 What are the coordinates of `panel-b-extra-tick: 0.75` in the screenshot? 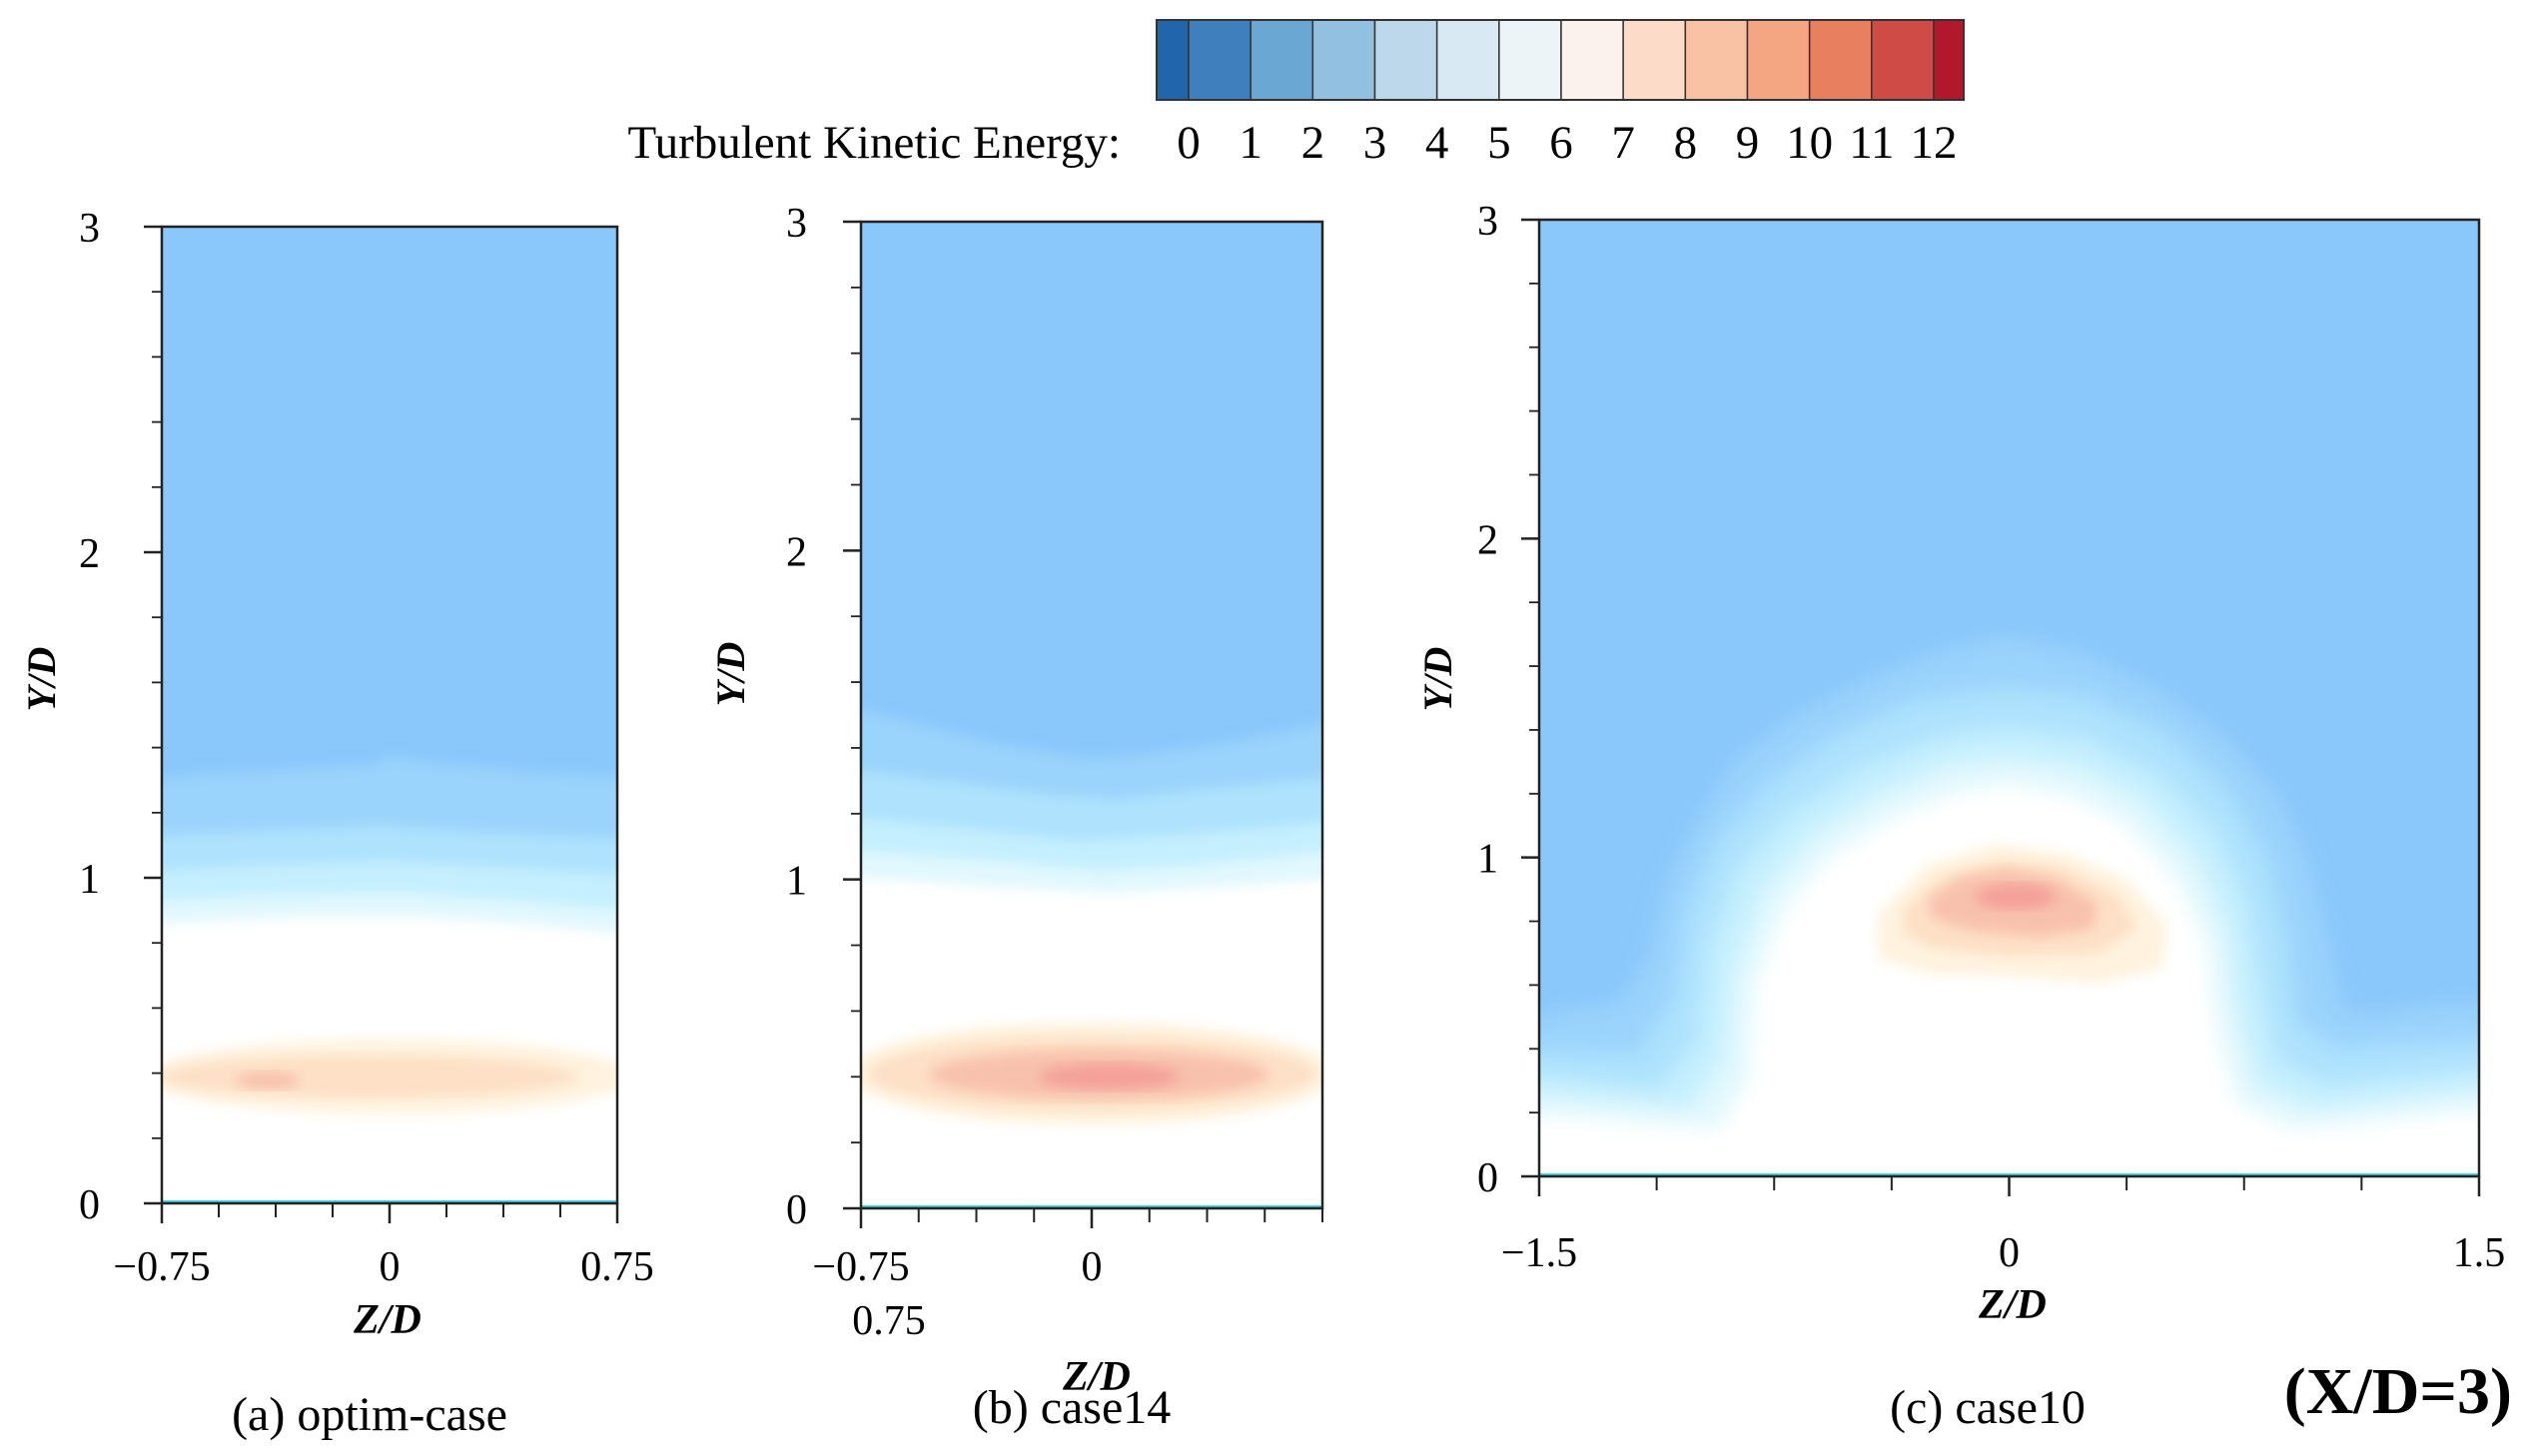 It's located at (889, 1321).